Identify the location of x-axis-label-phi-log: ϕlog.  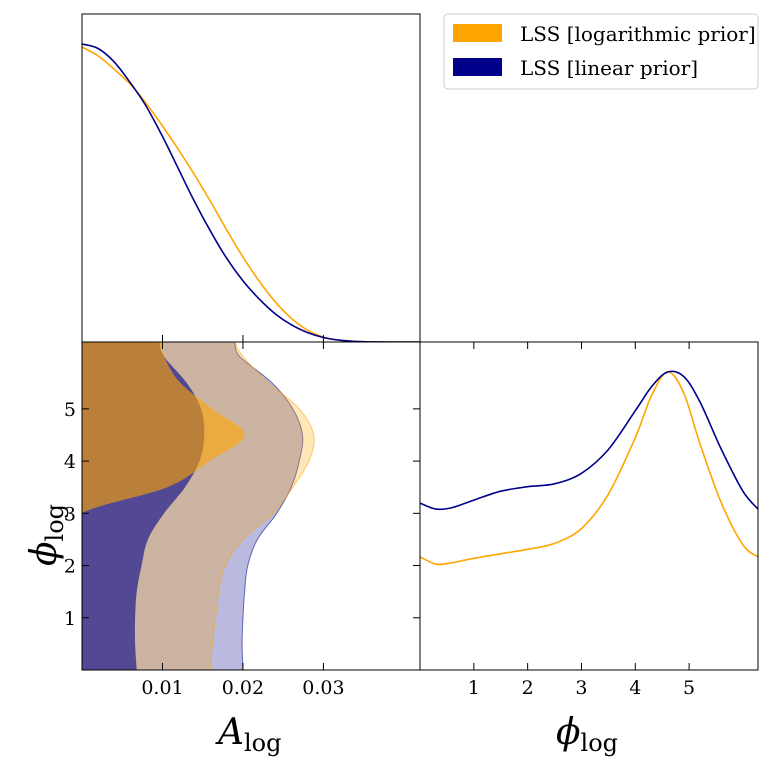
(587, 734).